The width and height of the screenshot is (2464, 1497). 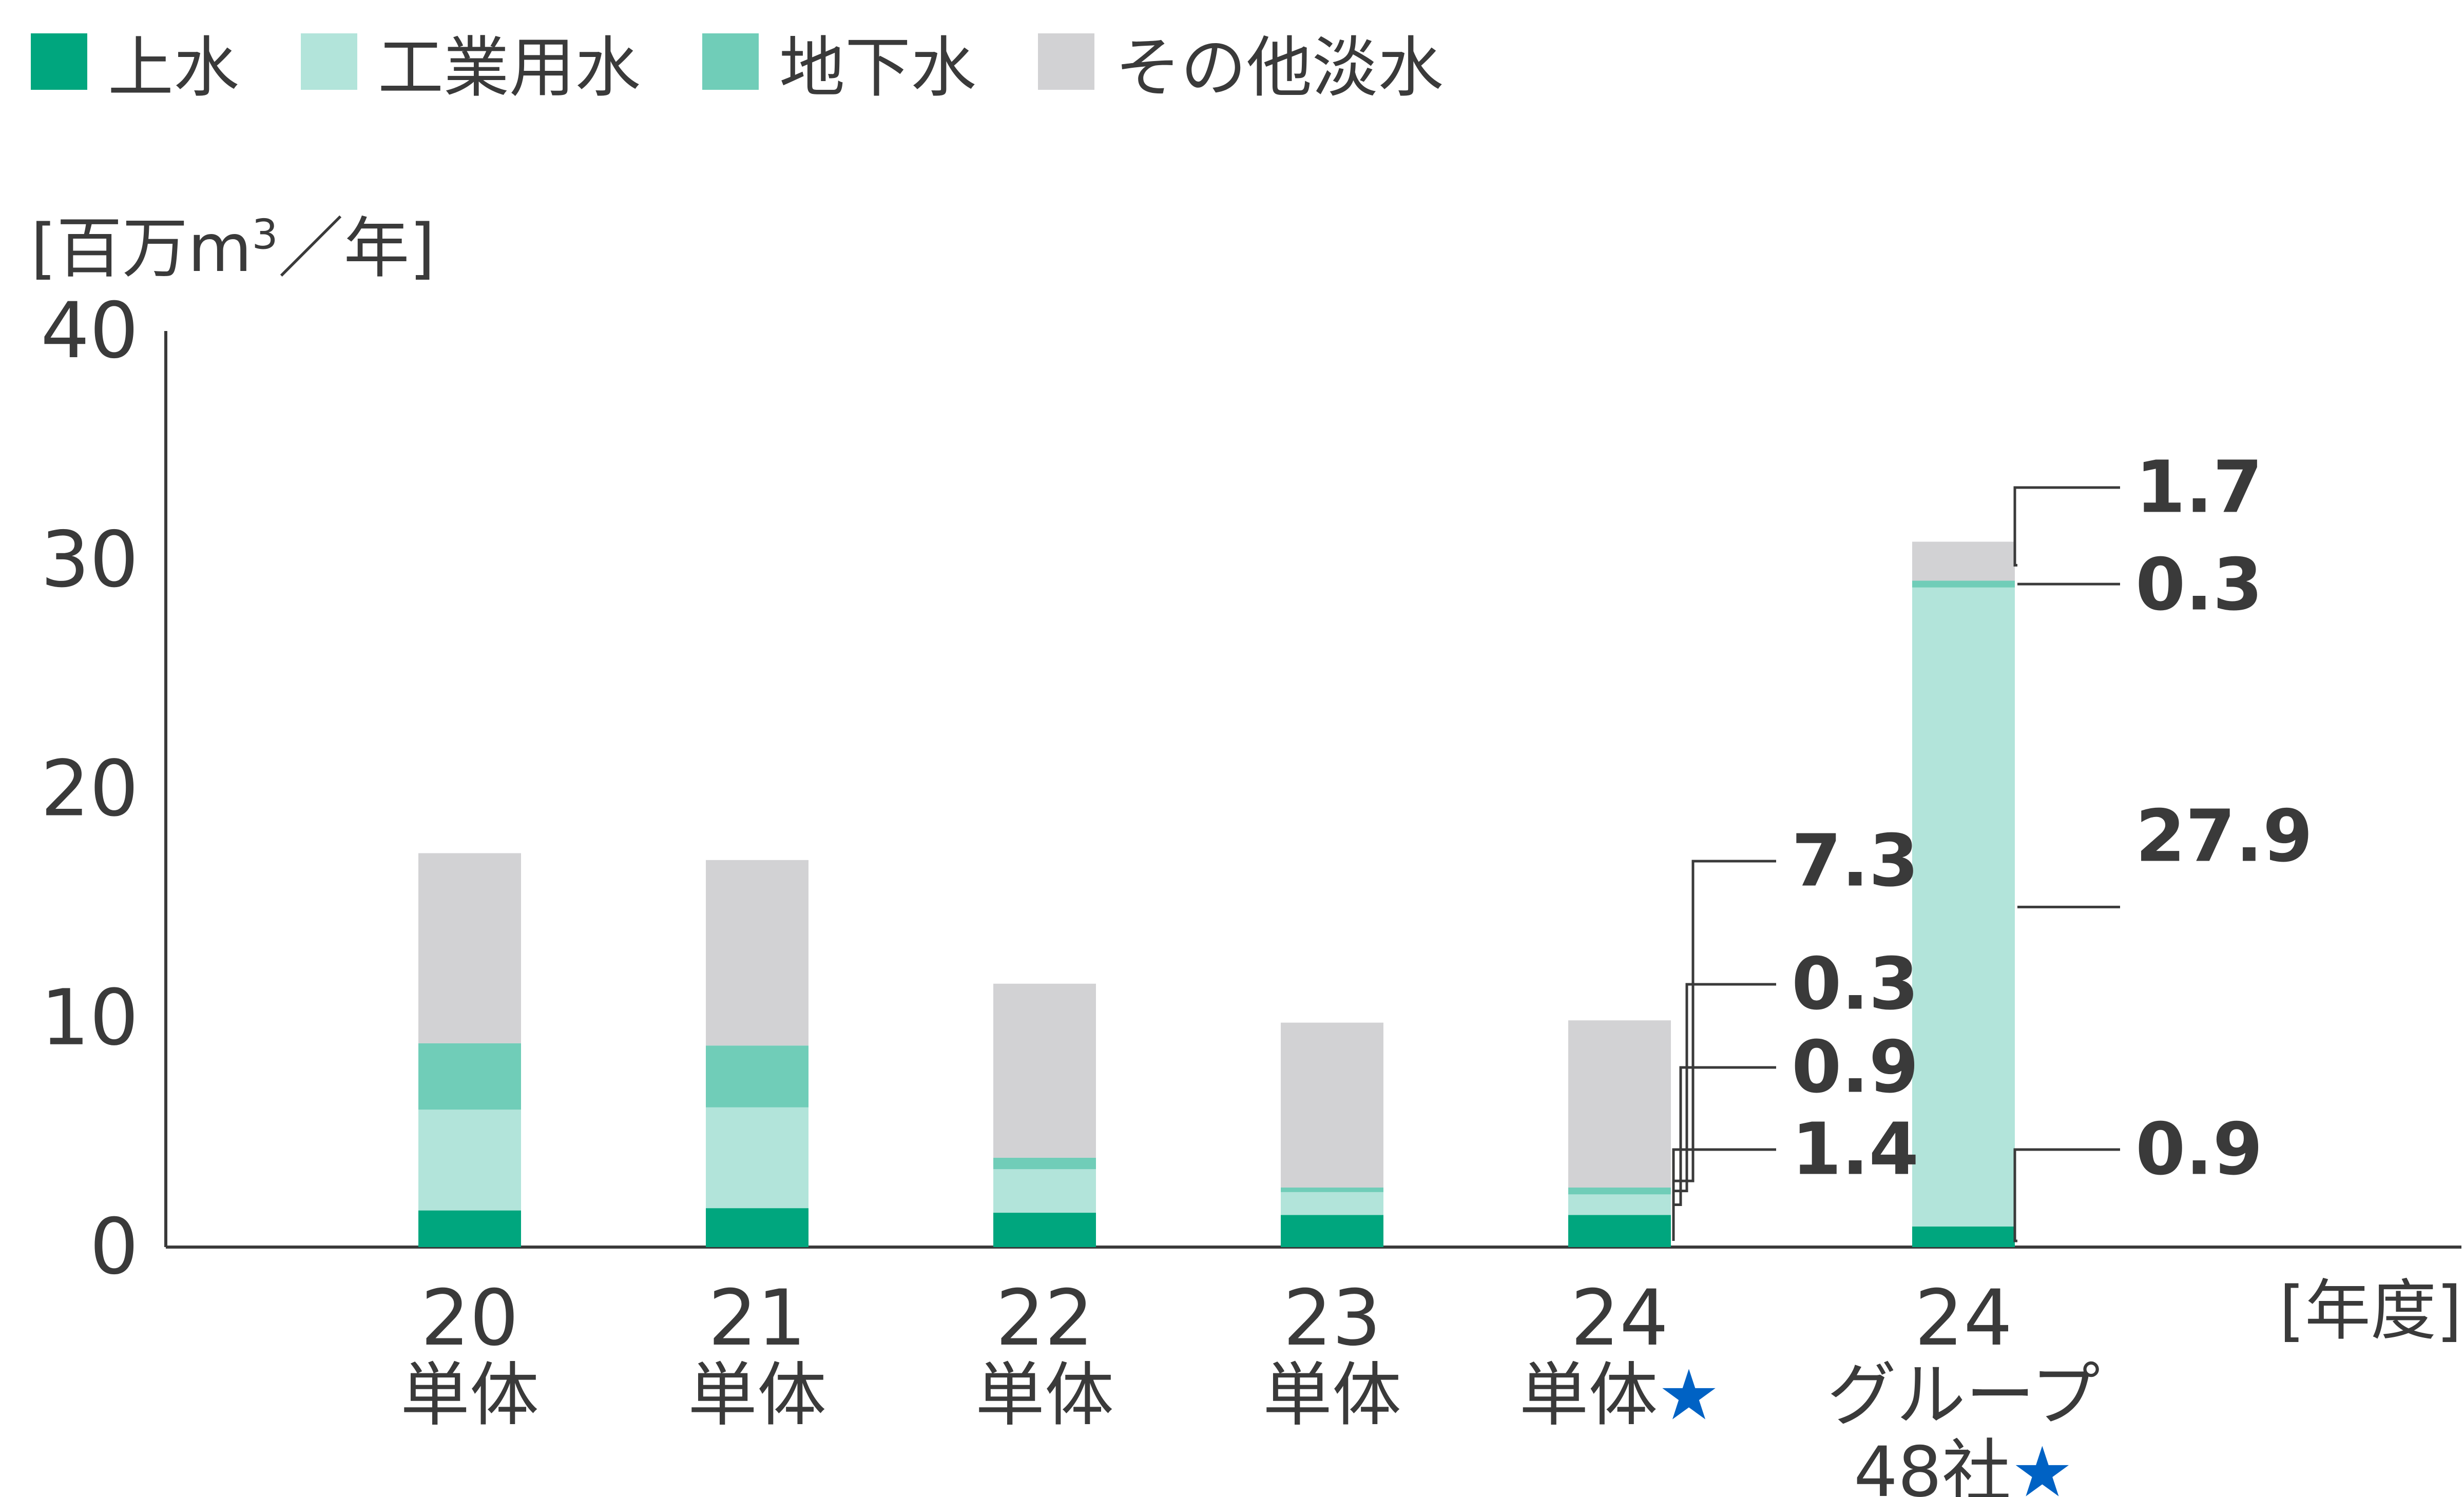 What do you see at coordinates (509, 67) in the screenshot?
I see `legend-label: 工業用水` at bounding box center [509, 67].